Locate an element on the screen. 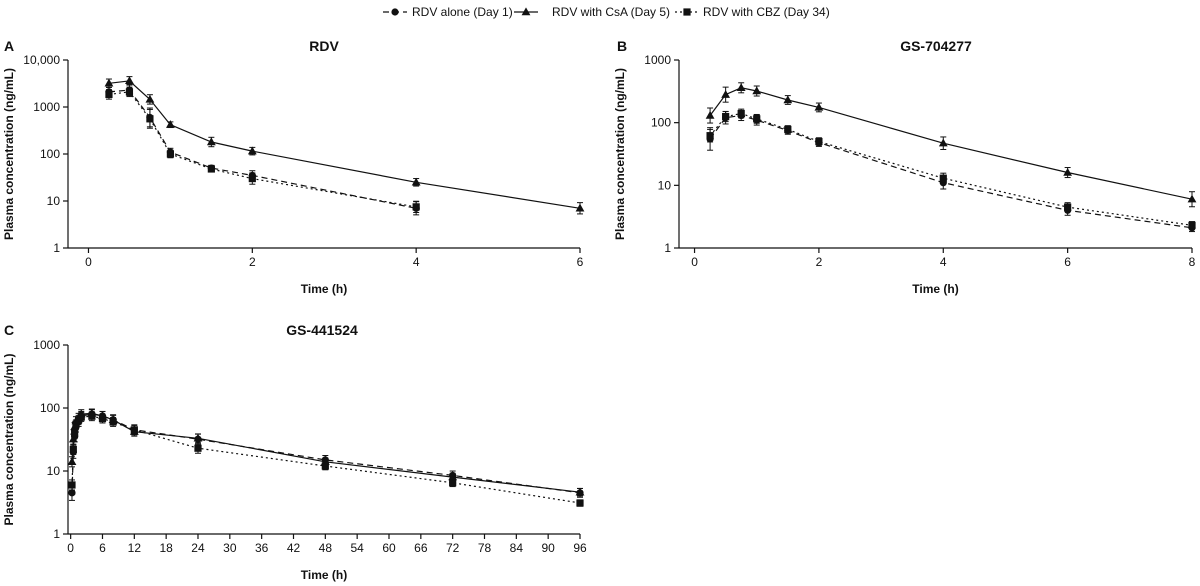 The width and height of the screenshot is (1200, 586). legend-sample-circle-dashed is located at coordinates (395, 12).